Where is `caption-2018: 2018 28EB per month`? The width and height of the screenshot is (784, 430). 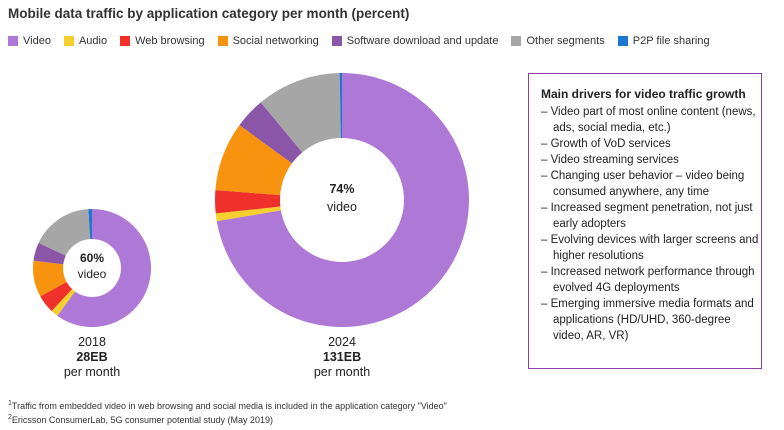
caption-2018: 2018 28EB per month is located at coordinates (92, 357).